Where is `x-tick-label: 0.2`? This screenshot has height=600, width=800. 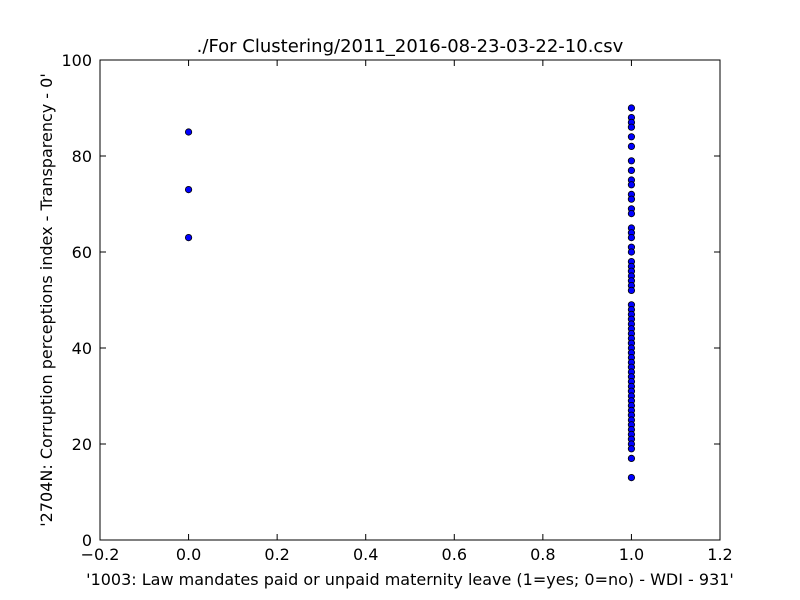
x-tick-label: 0.2 is located at coordinates (276, 554).